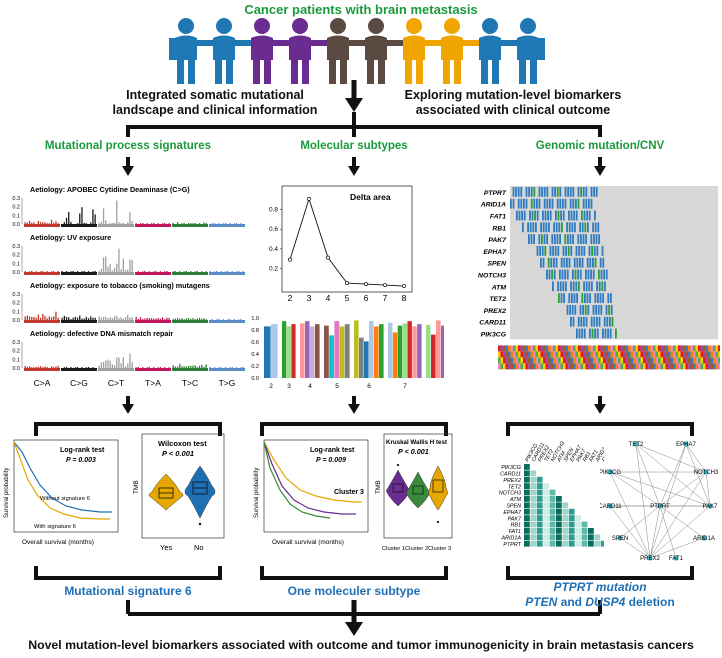 The image size is (722, 658). Describe the element at coordinates (337, 386) in the screenshot. I see `cons-xtick: 5` at that location.